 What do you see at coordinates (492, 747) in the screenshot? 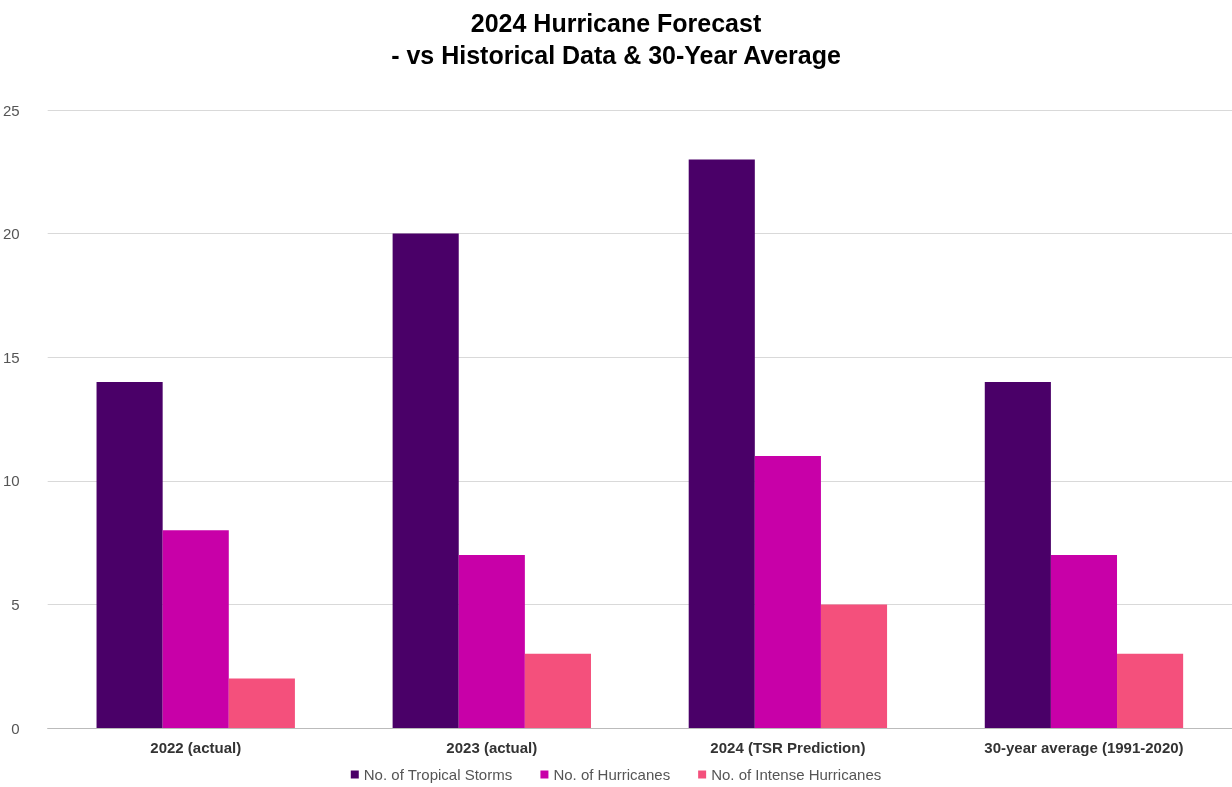
I see `x-tick-label: 2023 (actual)` at bounding box center [492, 747].